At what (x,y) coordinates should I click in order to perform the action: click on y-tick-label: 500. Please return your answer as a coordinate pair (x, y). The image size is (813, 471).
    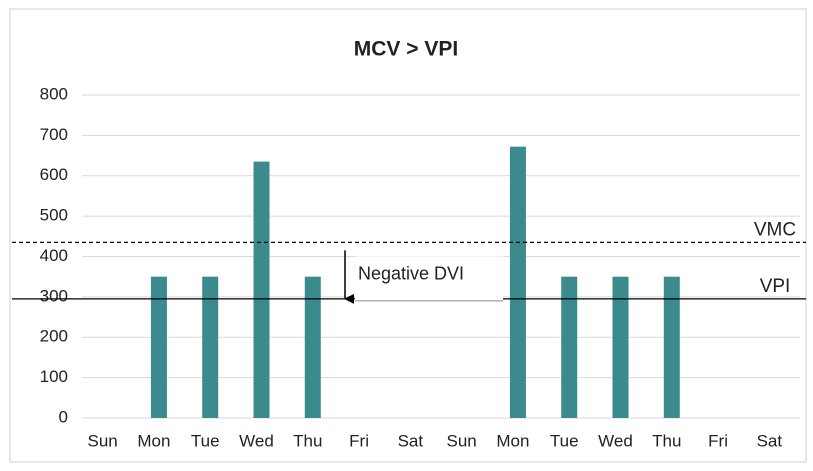
    Looking at the image, I should click on (54, 215).